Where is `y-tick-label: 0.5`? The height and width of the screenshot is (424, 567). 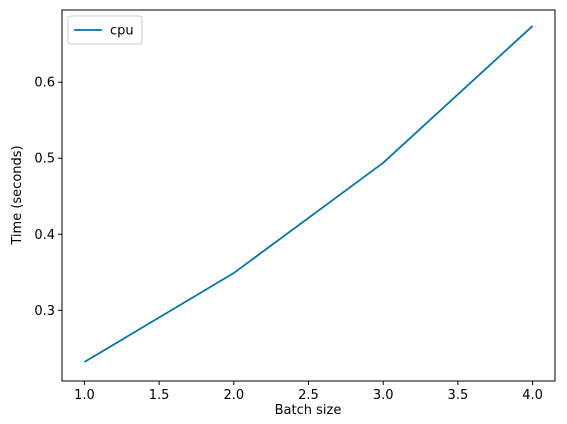
y-tick-label: 0.5 is located at coordinates (44, 159).